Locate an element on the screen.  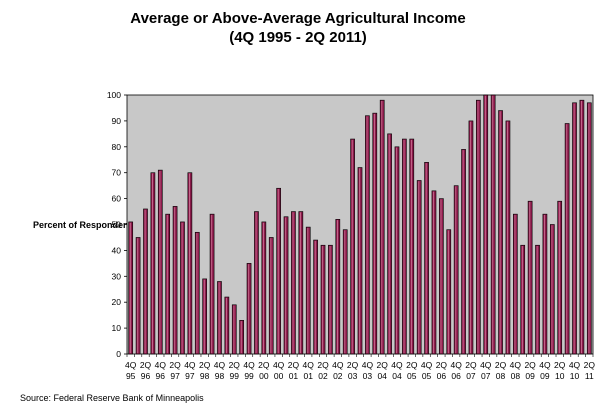
x-tick-label-year: 03 is located at coordinates (368, 376).